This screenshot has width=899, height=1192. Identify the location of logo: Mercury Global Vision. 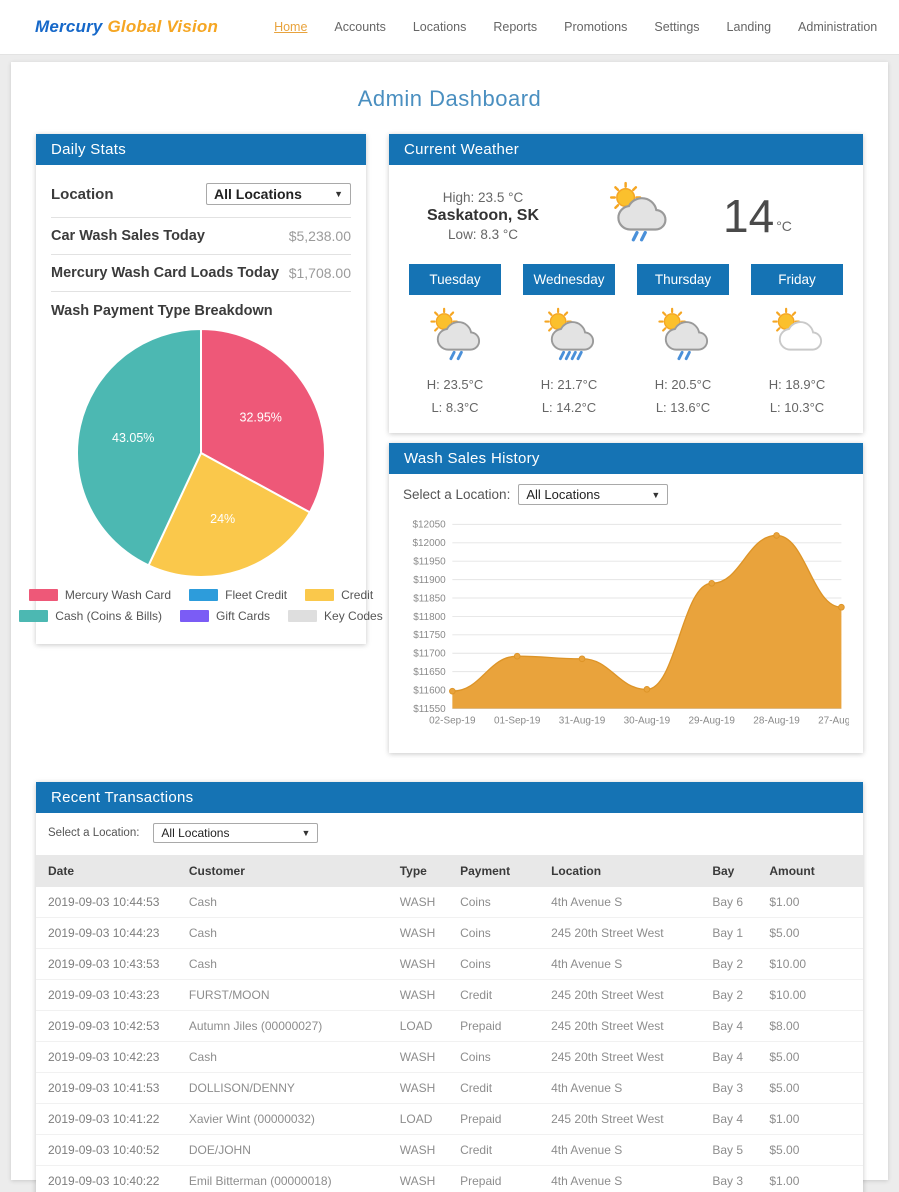
(126, 27).